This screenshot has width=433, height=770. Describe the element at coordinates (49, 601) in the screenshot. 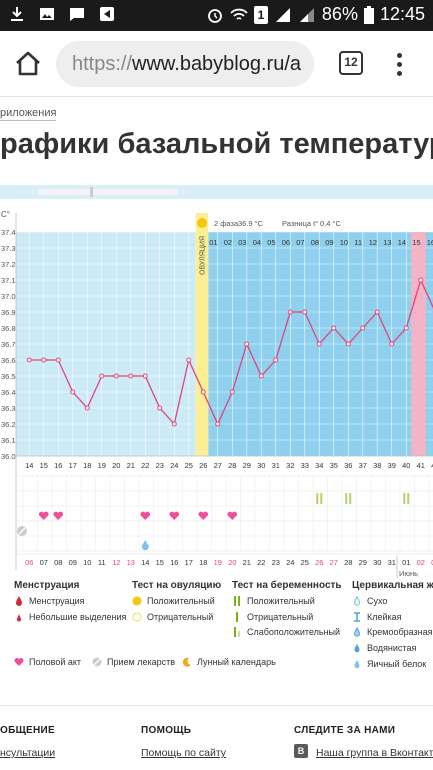

I see `legend-menstruation: Менструация` at that location.